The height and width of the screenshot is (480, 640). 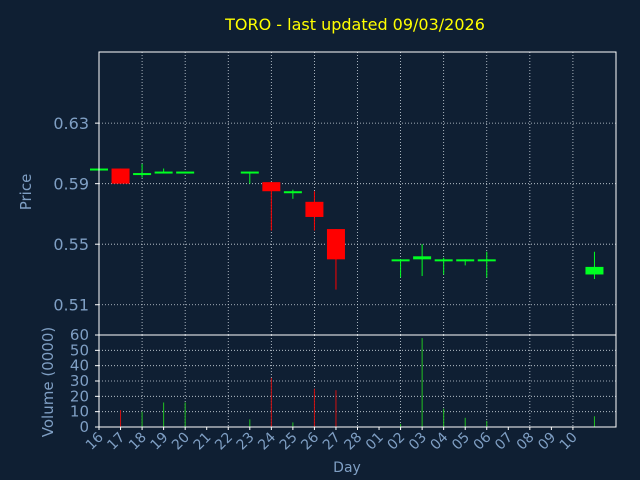 I want to click on price-tick-label: 0.63, so click(x=71, y=123).